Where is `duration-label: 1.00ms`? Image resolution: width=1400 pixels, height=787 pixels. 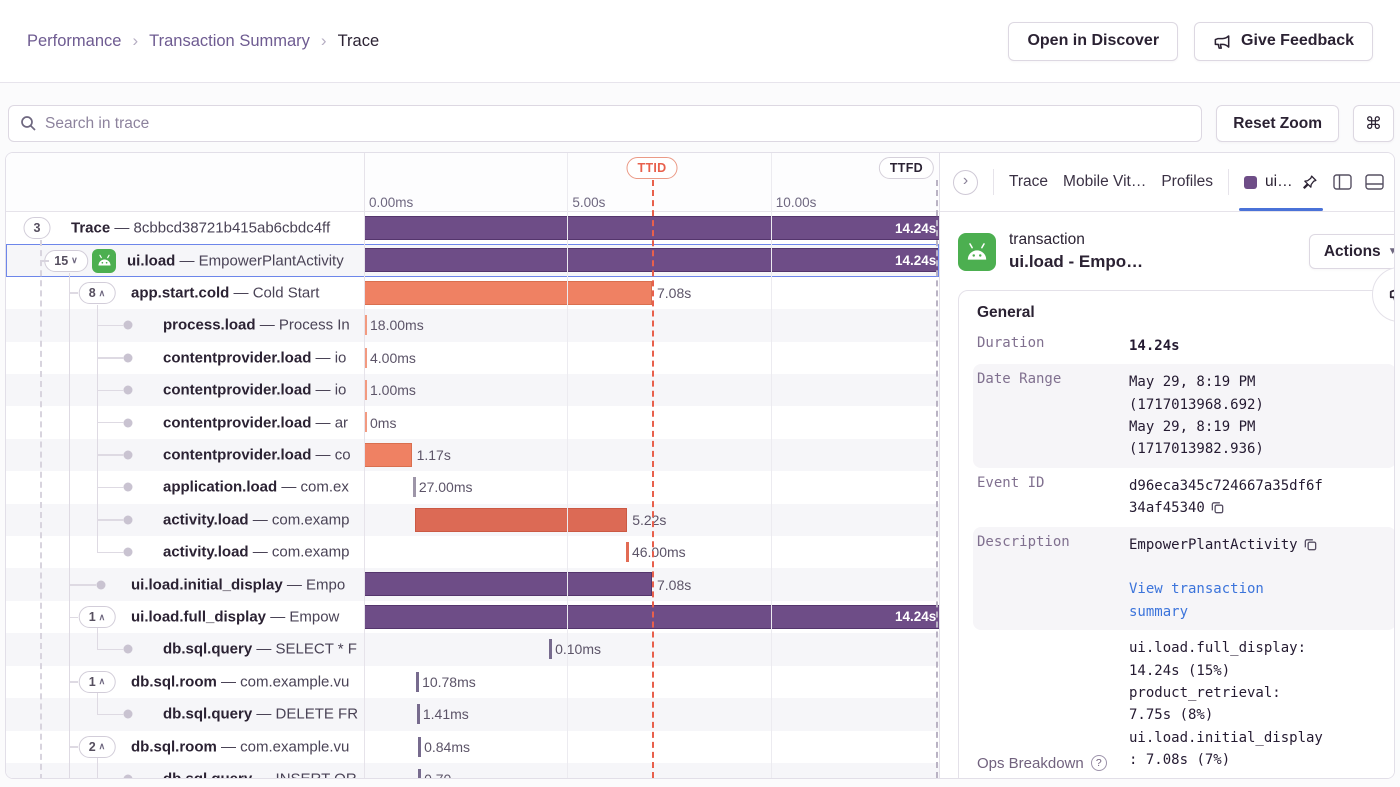 duration-label: 1.00ms is located at coordinates (393, 390).